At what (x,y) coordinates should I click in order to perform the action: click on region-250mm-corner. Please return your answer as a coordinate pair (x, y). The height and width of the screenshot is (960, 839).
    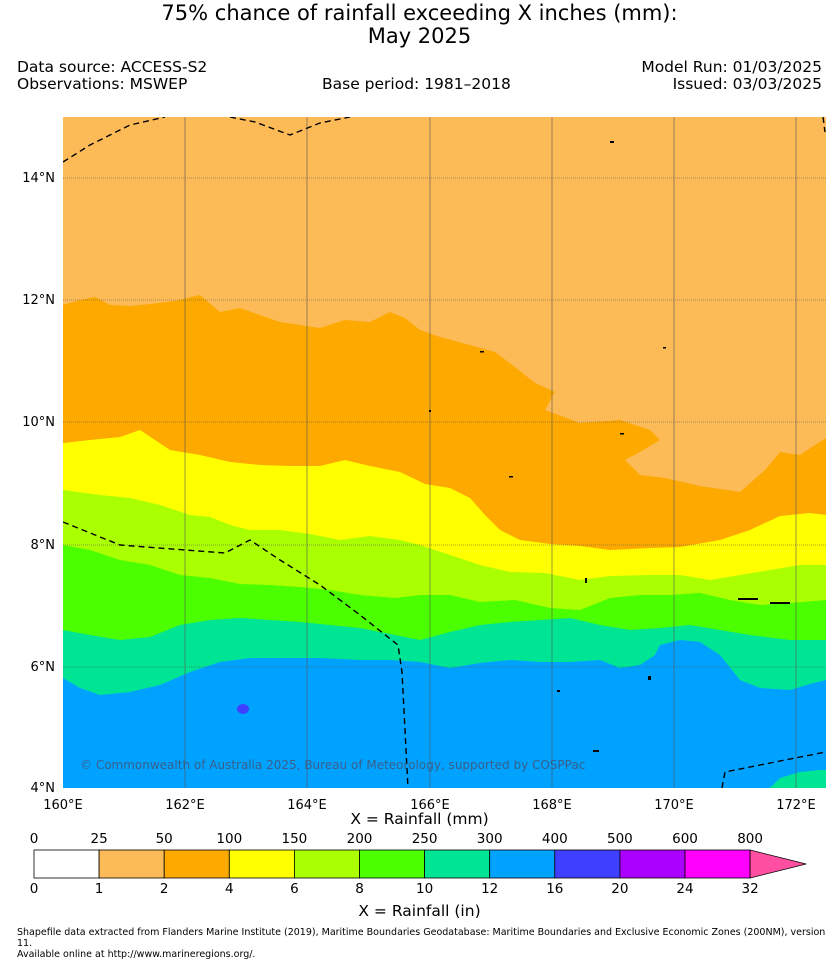
    Looking at the image, I should click on (798, 779).